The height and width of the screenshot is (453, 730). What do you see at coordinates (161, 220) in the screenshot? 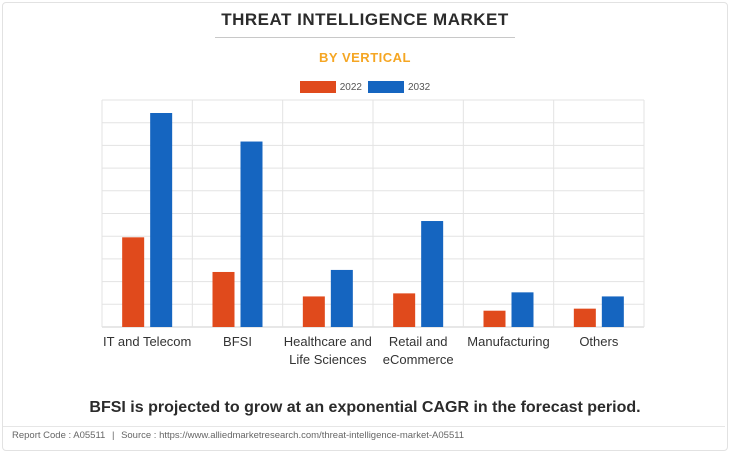
I see `bar-2032-it-and-telecom` at bounding box center [161, 220].